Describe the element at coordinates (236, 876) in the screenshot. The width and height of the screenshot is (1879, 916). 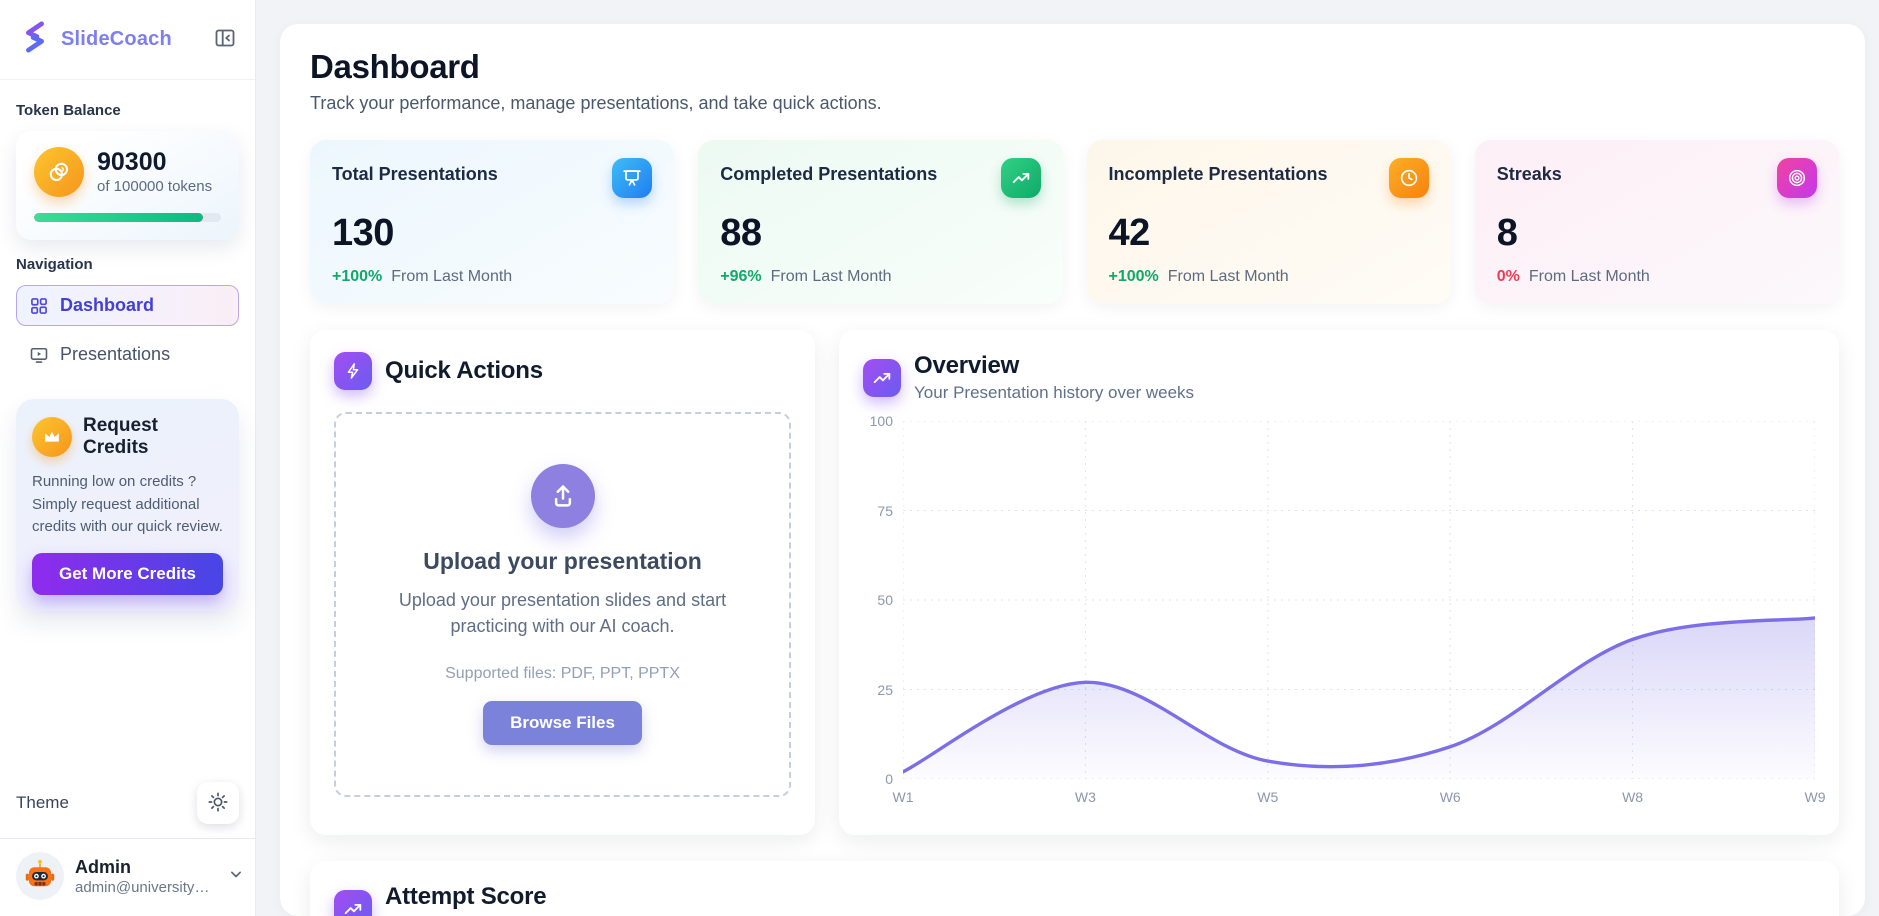
I see `chevron-down-icon` at that location.